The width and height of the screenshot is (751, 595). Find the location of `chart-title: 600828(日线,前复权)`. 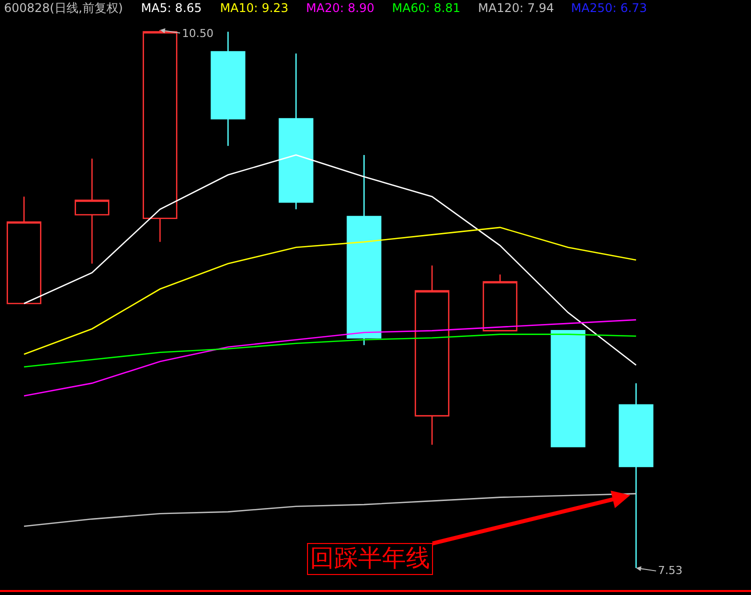

chart-title: 600828(日线,前复权) is located at coordinates (63, 8).